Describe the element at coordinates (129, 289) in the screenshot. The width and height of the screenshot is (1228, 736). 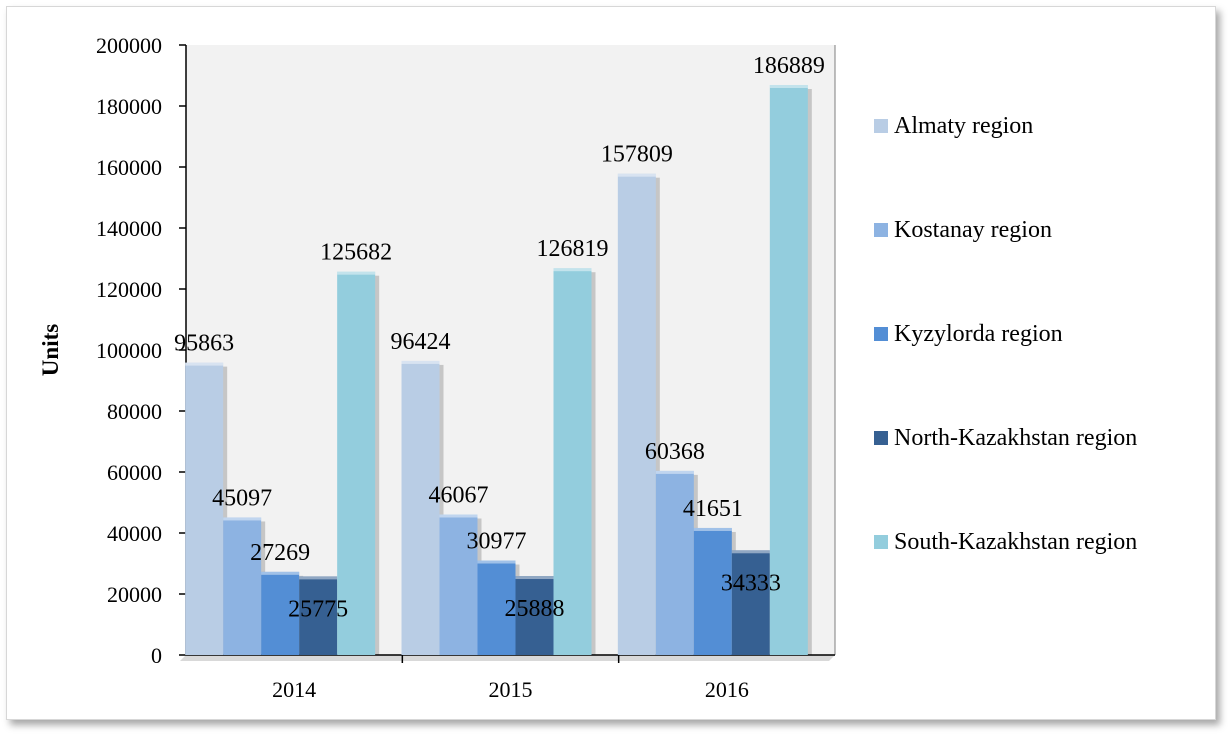
I see `y-tick-label: 120000` at that location.